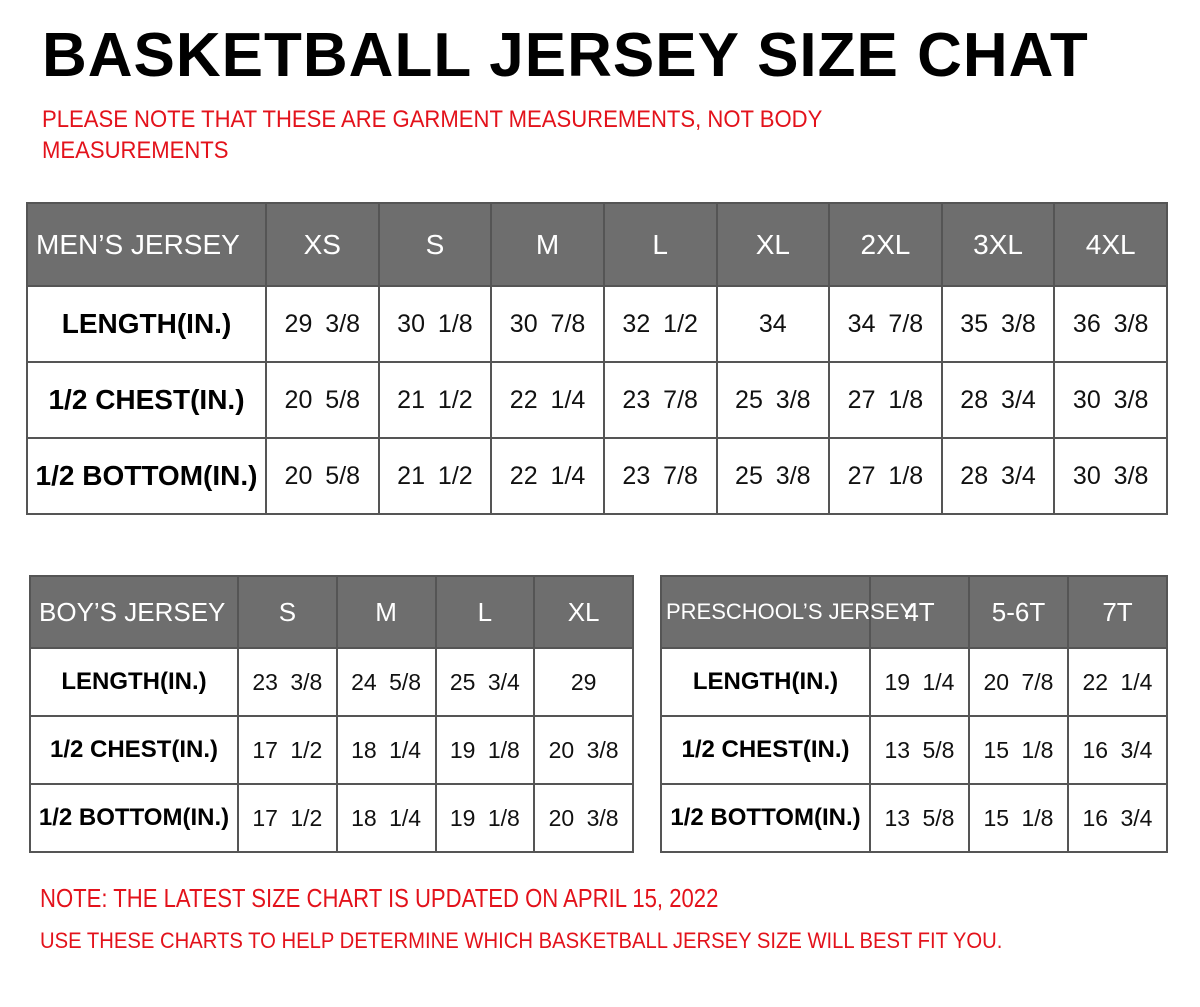 Image resolution: width=1200 pixels, height=1007 pixels. What do you see at coordinates (322, 244) in the screenshot?
I see `size-header: XS` at bounding box center [322, 244].